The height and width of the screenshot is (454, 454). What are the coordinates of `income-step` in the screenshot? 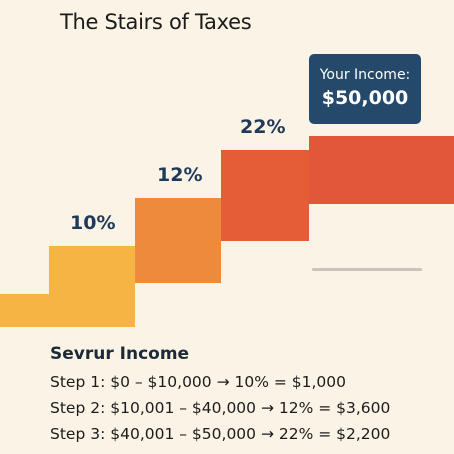 It's located at (381, 170).